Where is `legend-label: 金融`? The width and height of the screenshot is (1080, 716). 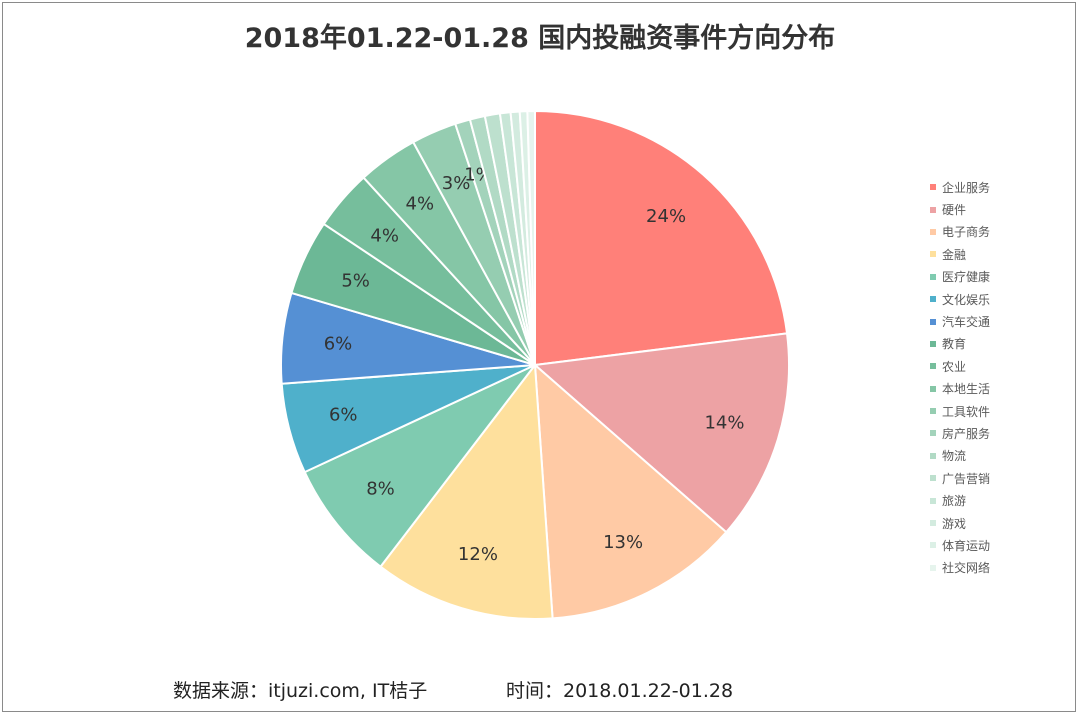
legend-label: 金融 is located at coordinates (954, 254).